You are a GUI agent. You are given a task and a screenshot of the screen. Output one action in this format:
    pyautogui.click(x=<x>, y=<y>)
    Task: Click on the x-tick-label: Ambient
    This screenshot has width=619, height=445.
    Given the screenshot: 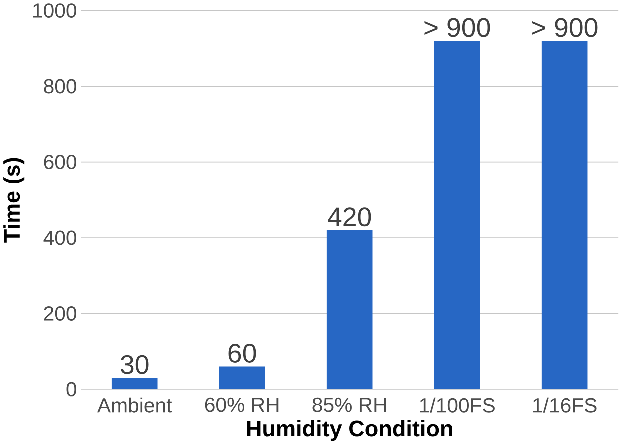 What is the action you would take?
    pyautogui.click(x=134, y=405)
    